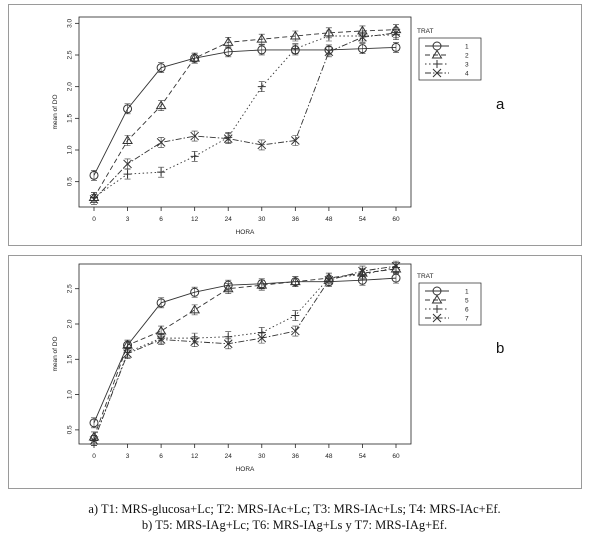  I want to click on legend-label: 5, so click(467, 301).